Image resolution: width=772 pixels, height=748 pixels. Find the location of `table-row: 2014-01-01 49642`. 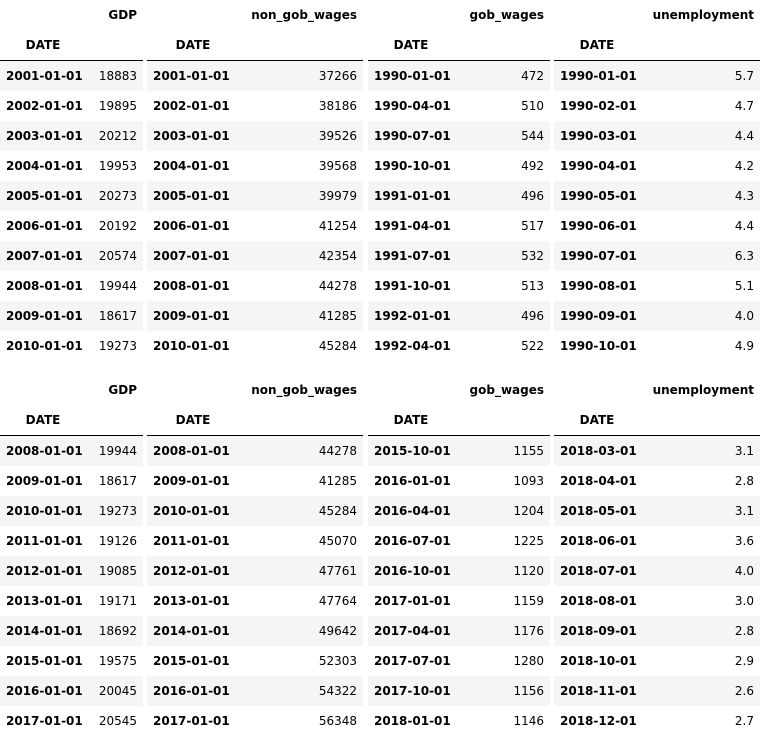

table-row: 2014-01-01 49642 is located at coordinates (255, 631).